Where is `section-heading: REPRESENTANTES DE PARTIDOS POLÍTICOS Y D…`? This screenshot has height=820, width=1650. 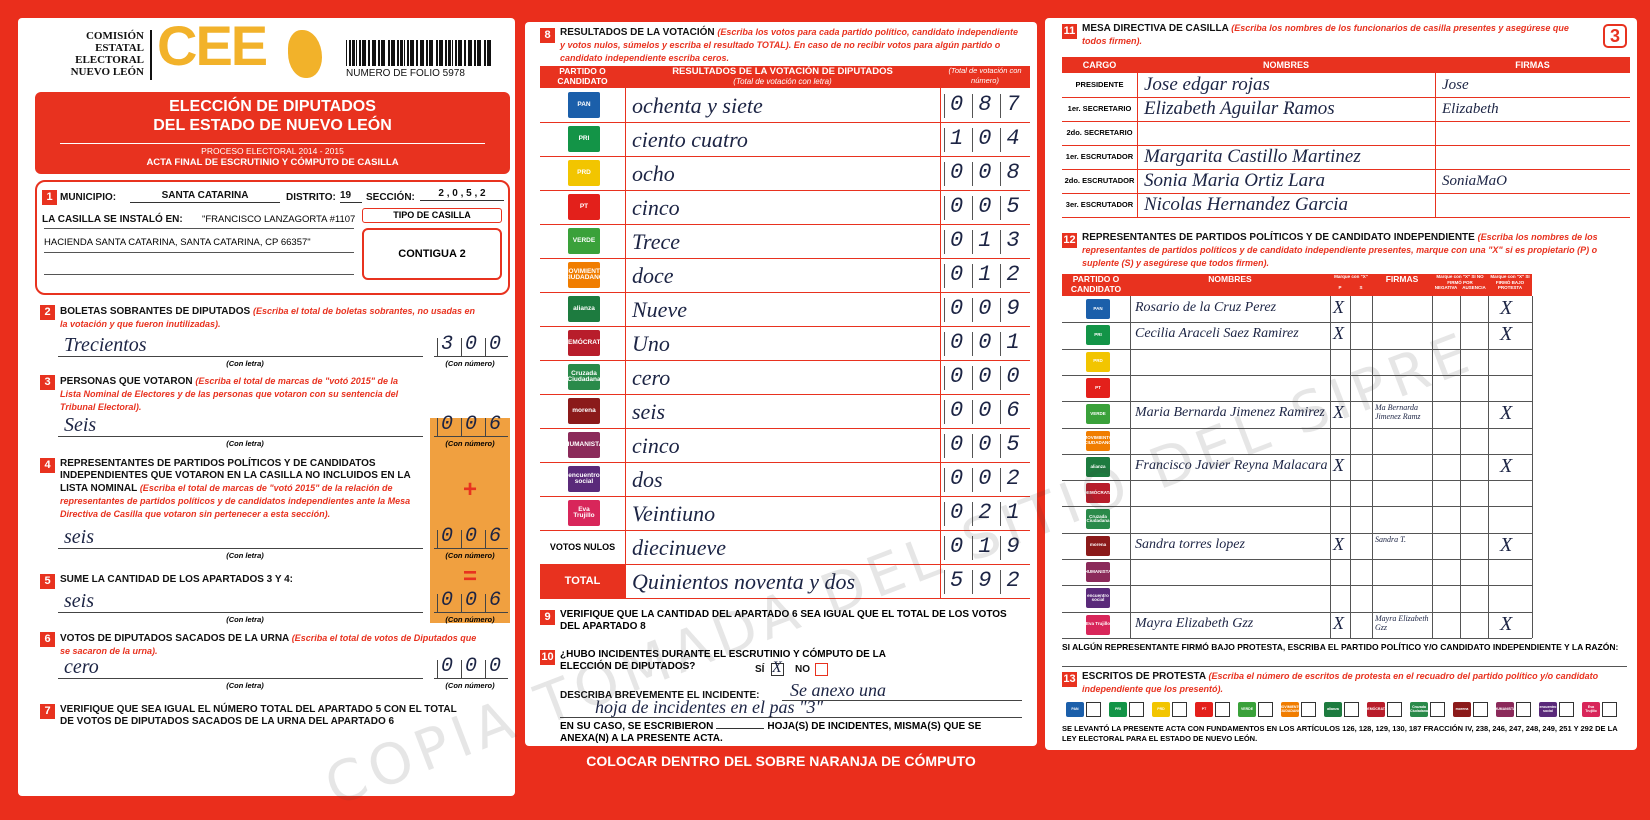 section-heading: REPRESENTANTES DE PARTIDOS POLÍTICOS Y D… is located at coordinates (1354, 250).